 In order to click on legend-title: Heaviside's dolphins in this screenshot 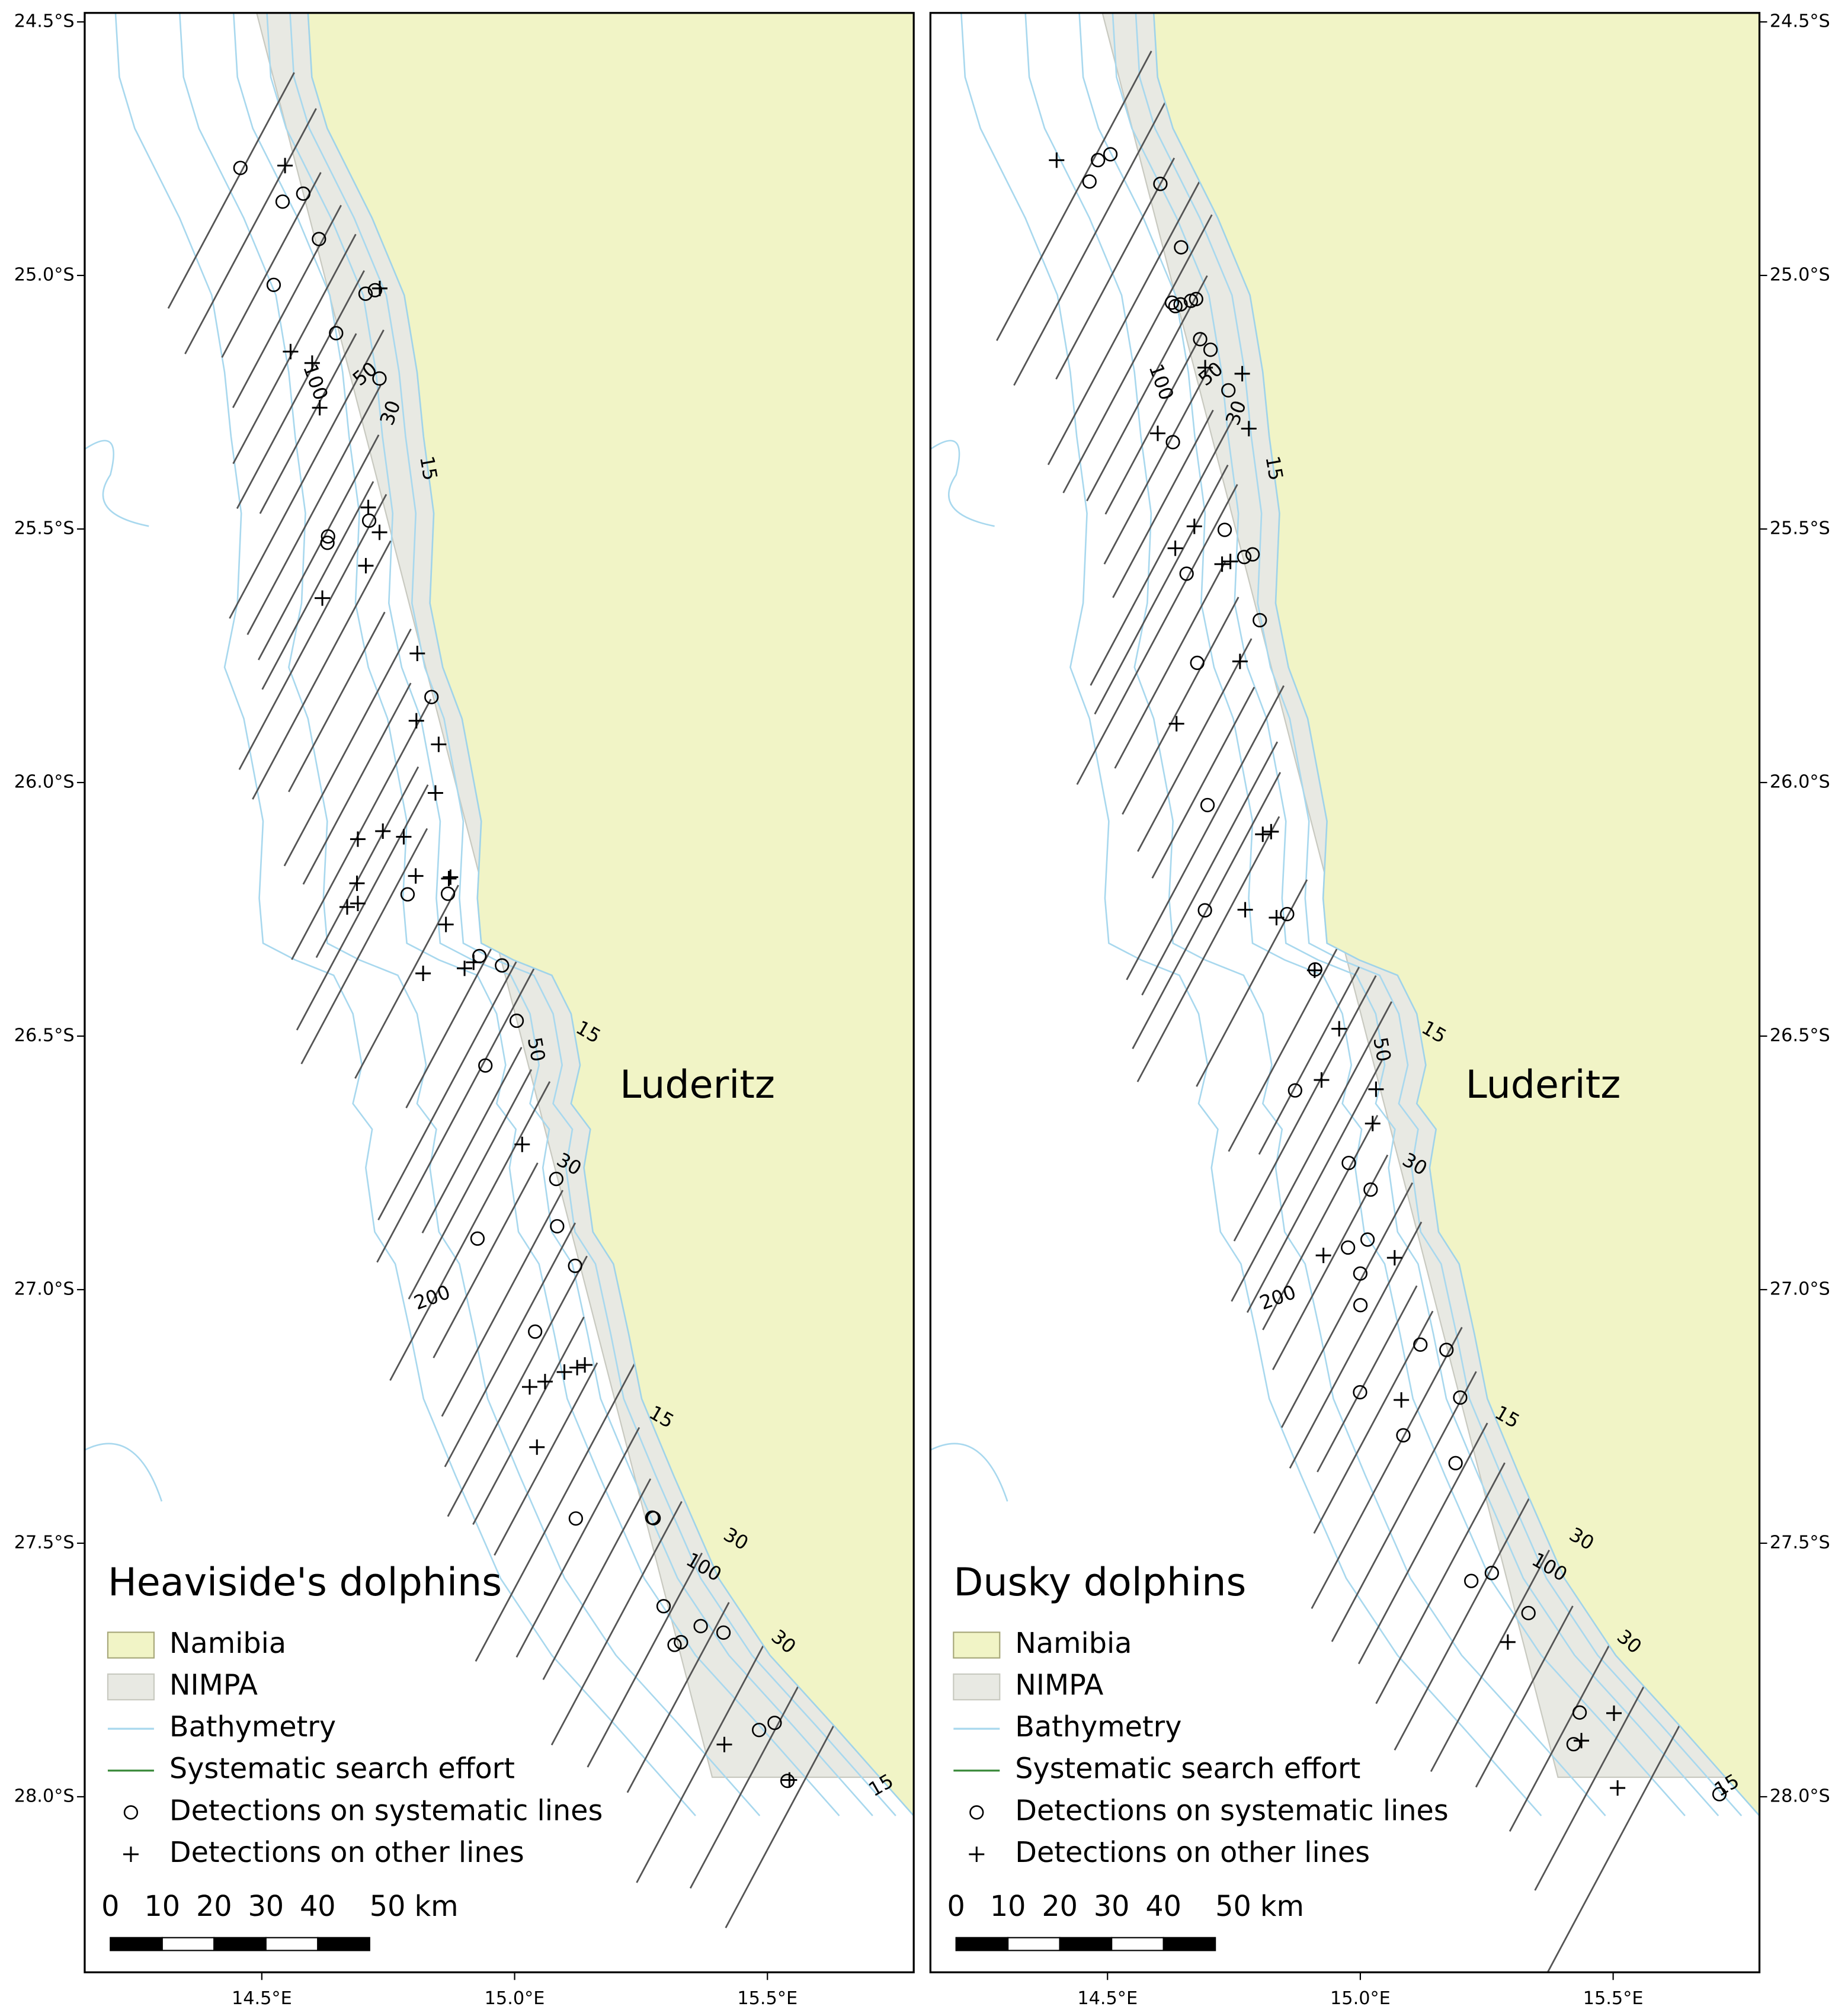, I will do `click(305, 1582)`.